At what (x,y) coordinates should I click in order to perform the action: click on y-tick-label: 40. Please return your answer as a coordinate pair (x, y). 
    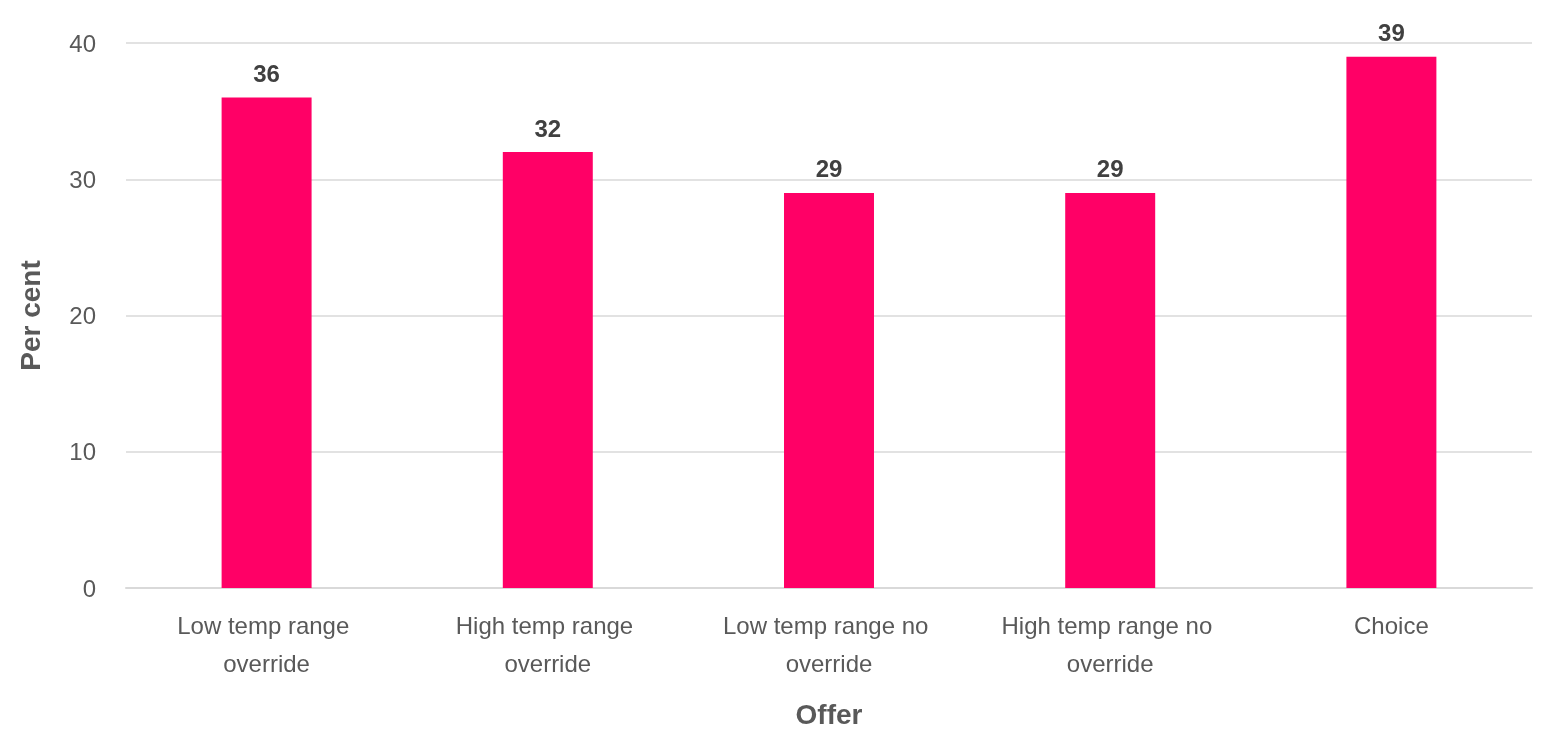
    Looking at the image, I should click on (82, 43).